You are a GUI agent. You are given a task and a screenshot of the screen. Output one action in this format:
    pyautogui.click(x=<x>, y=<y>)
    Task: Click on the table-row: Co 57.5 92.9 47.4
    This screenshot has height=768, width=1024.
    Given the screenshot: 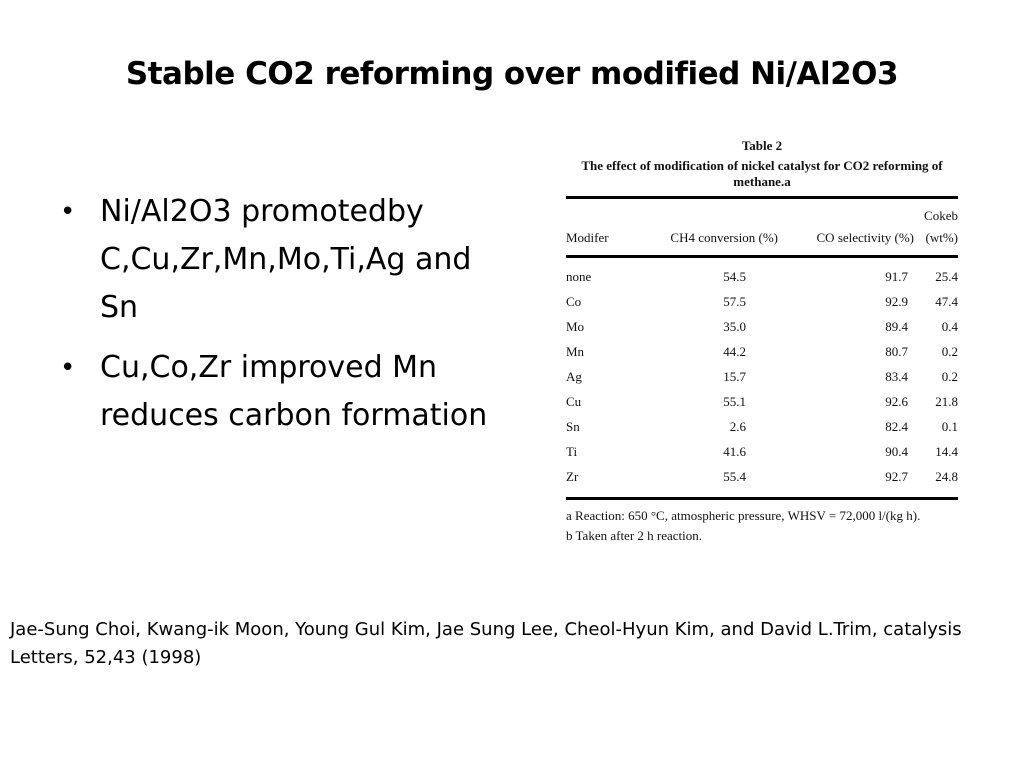 What is the action you would take?
    pyautogui.click(x=762, y=301)
    